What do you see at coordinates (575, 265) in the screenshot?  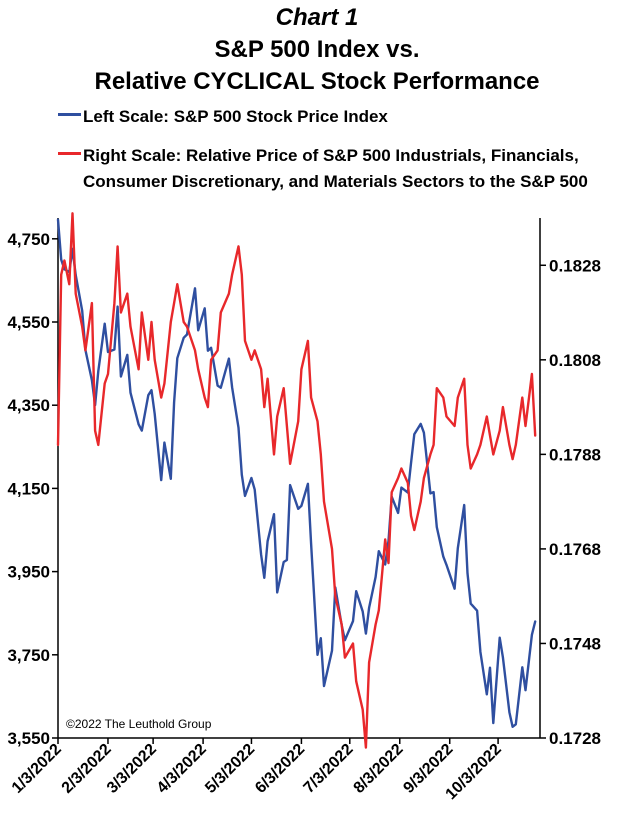 I see `right-axis-tick-label: 0.1828` at bounding box center [575, 265].